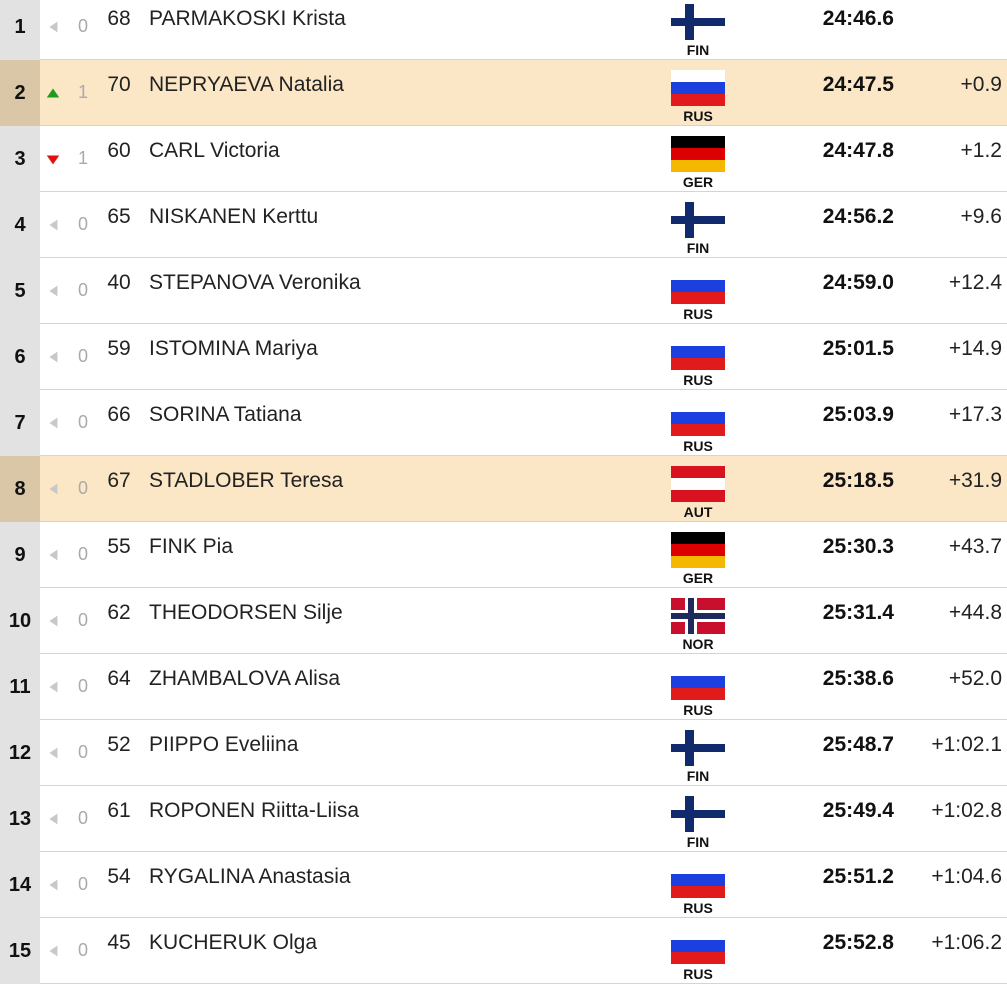  I want to click on result-row: 15 0 45 KUCHERUK Olga RUS 25:52.8 +1:06.2, so click(503, 951).